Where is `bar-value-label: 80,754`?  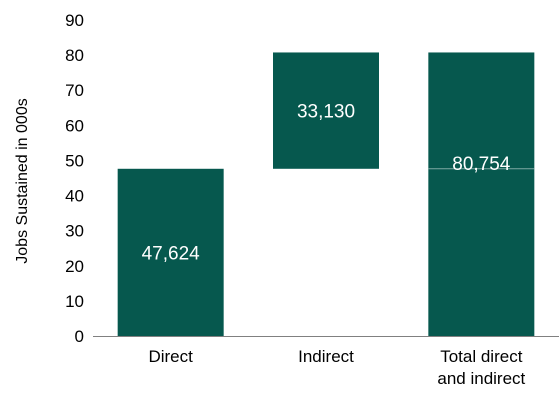 bar-value-label: 80,754 is located at coordinates (481, 164).